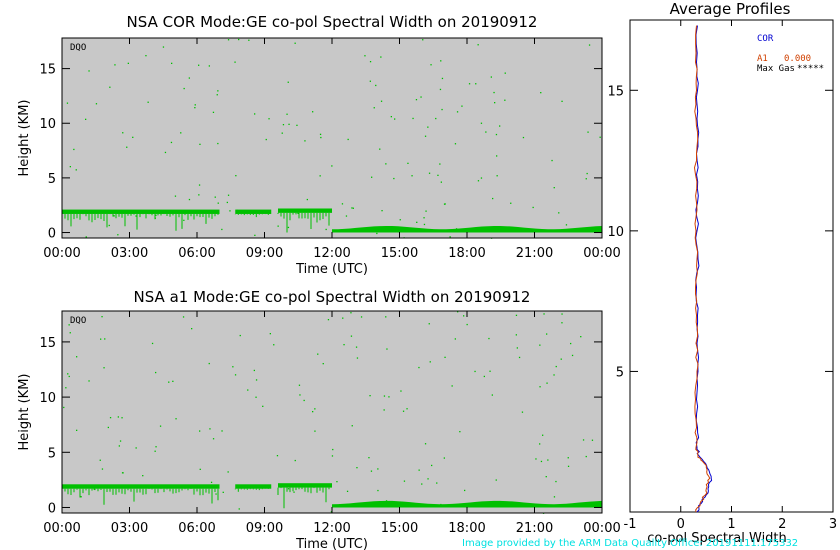 Image resolution: width=840 pixels, height=550 pixels. I want to click on x-tick-label: 15:00, so click(399, 253).